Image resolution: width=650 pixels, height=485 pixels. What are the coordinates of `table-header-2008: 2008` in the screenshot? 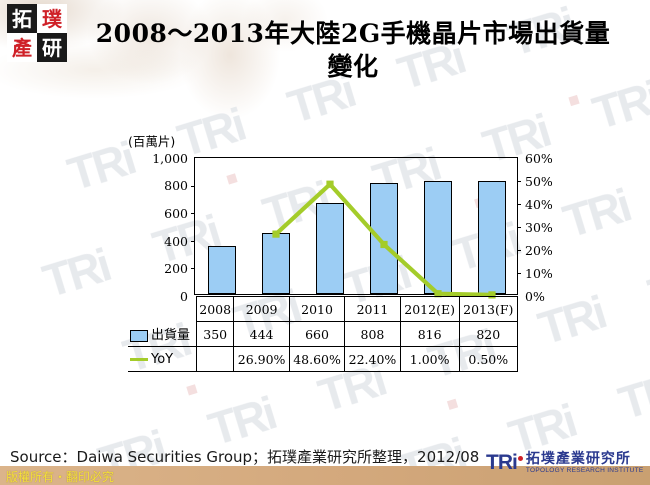 It's located at (215, 309).